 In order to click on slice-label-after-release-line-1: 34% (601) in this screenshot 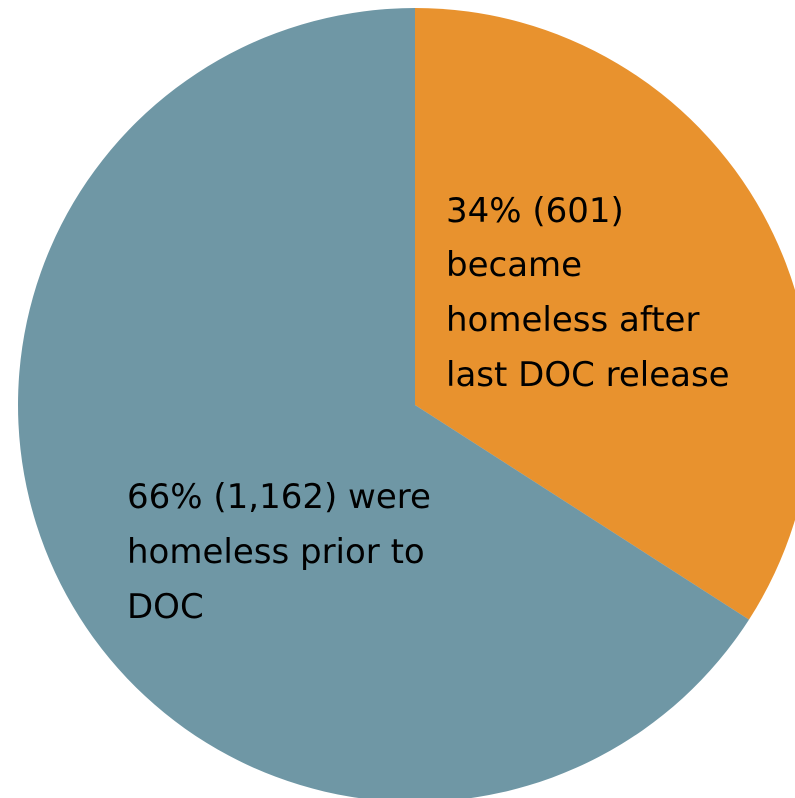, I will do `click(535, 211)`.